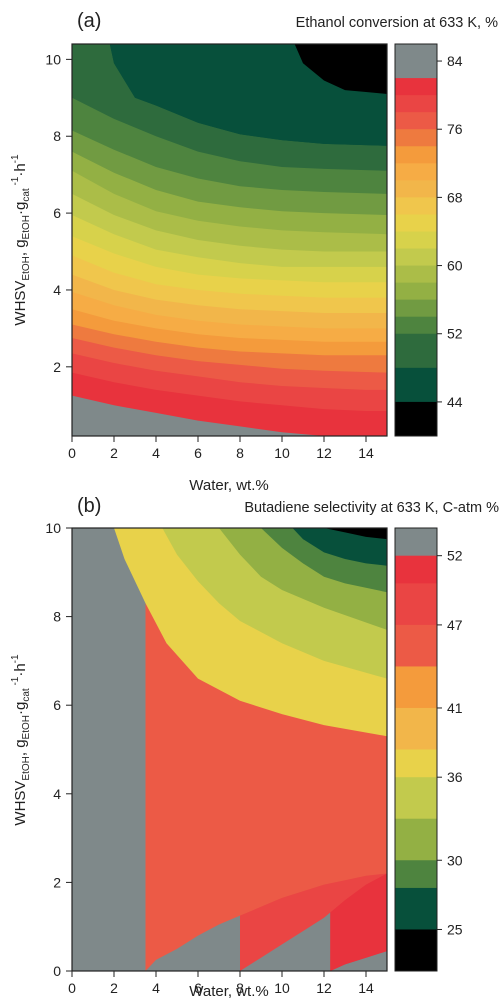 This screenshot has height=1002, width=501. I want to click on colorbar: 84 76 68 60 52 44, so click(428, 240).